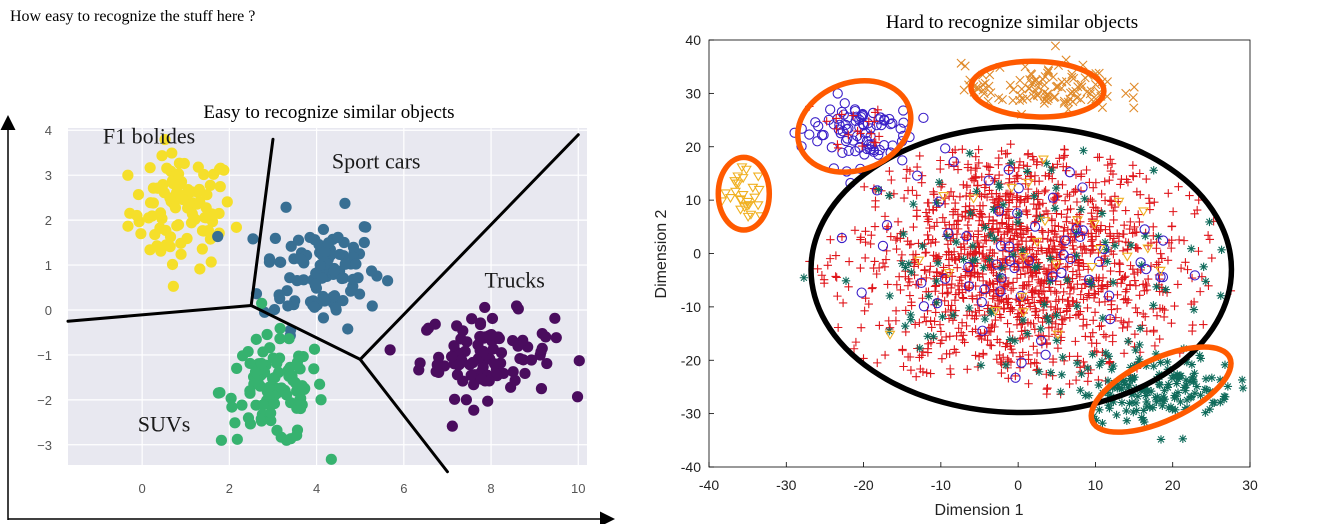 This screenshot has height=524, width=1320. I want to click on right-y-tick-label: -40, so click(691, 467).